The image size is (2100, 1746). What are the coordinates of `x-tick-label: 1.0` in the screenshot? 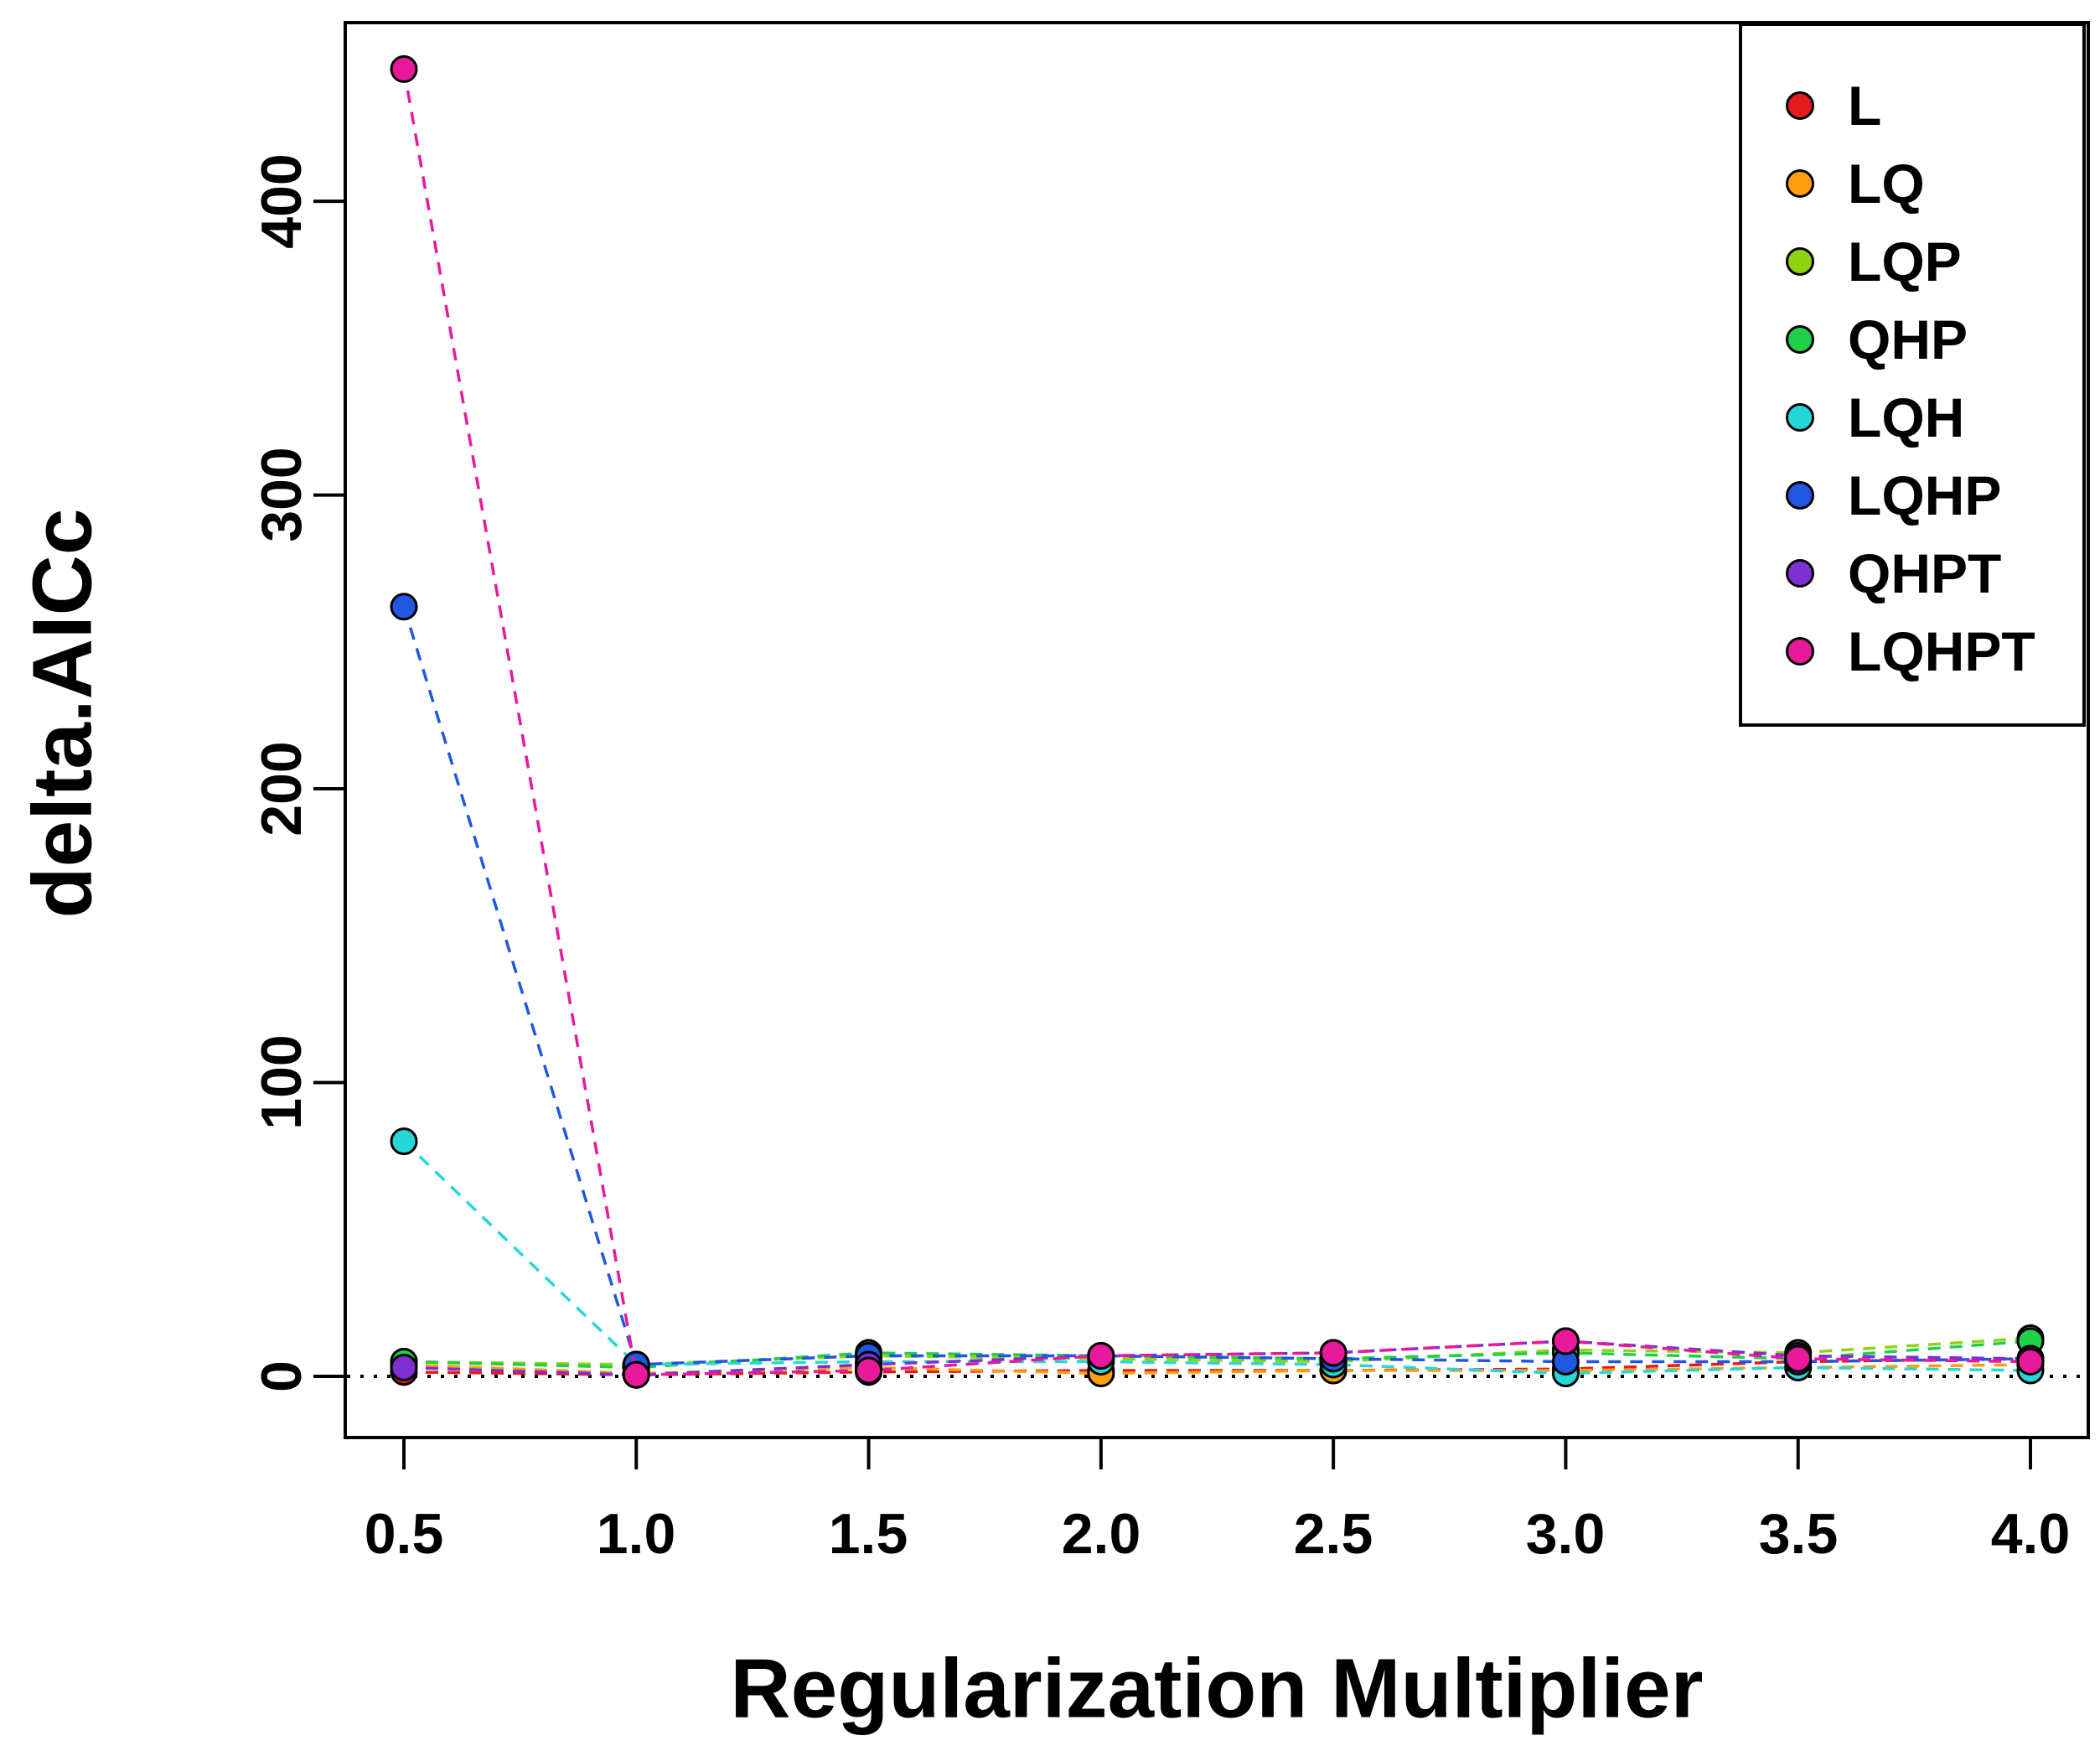 It's located at (636, 1534).